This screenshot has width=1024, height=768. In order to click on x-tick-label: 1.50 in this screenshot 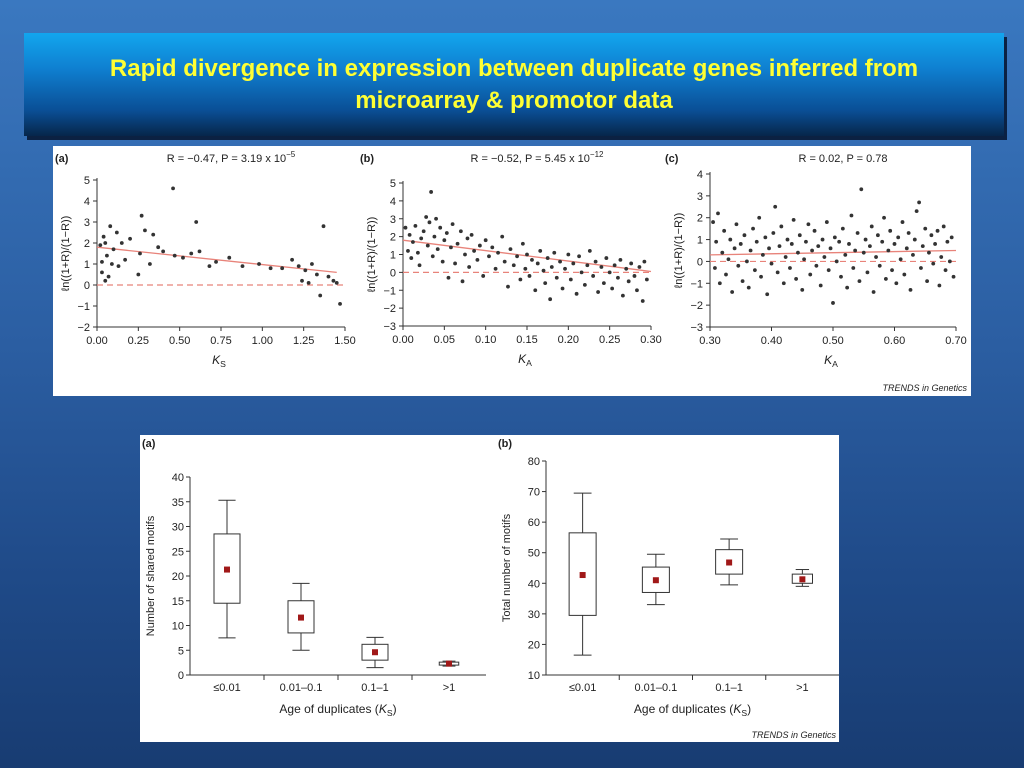, I will do `click(344, 341)`.